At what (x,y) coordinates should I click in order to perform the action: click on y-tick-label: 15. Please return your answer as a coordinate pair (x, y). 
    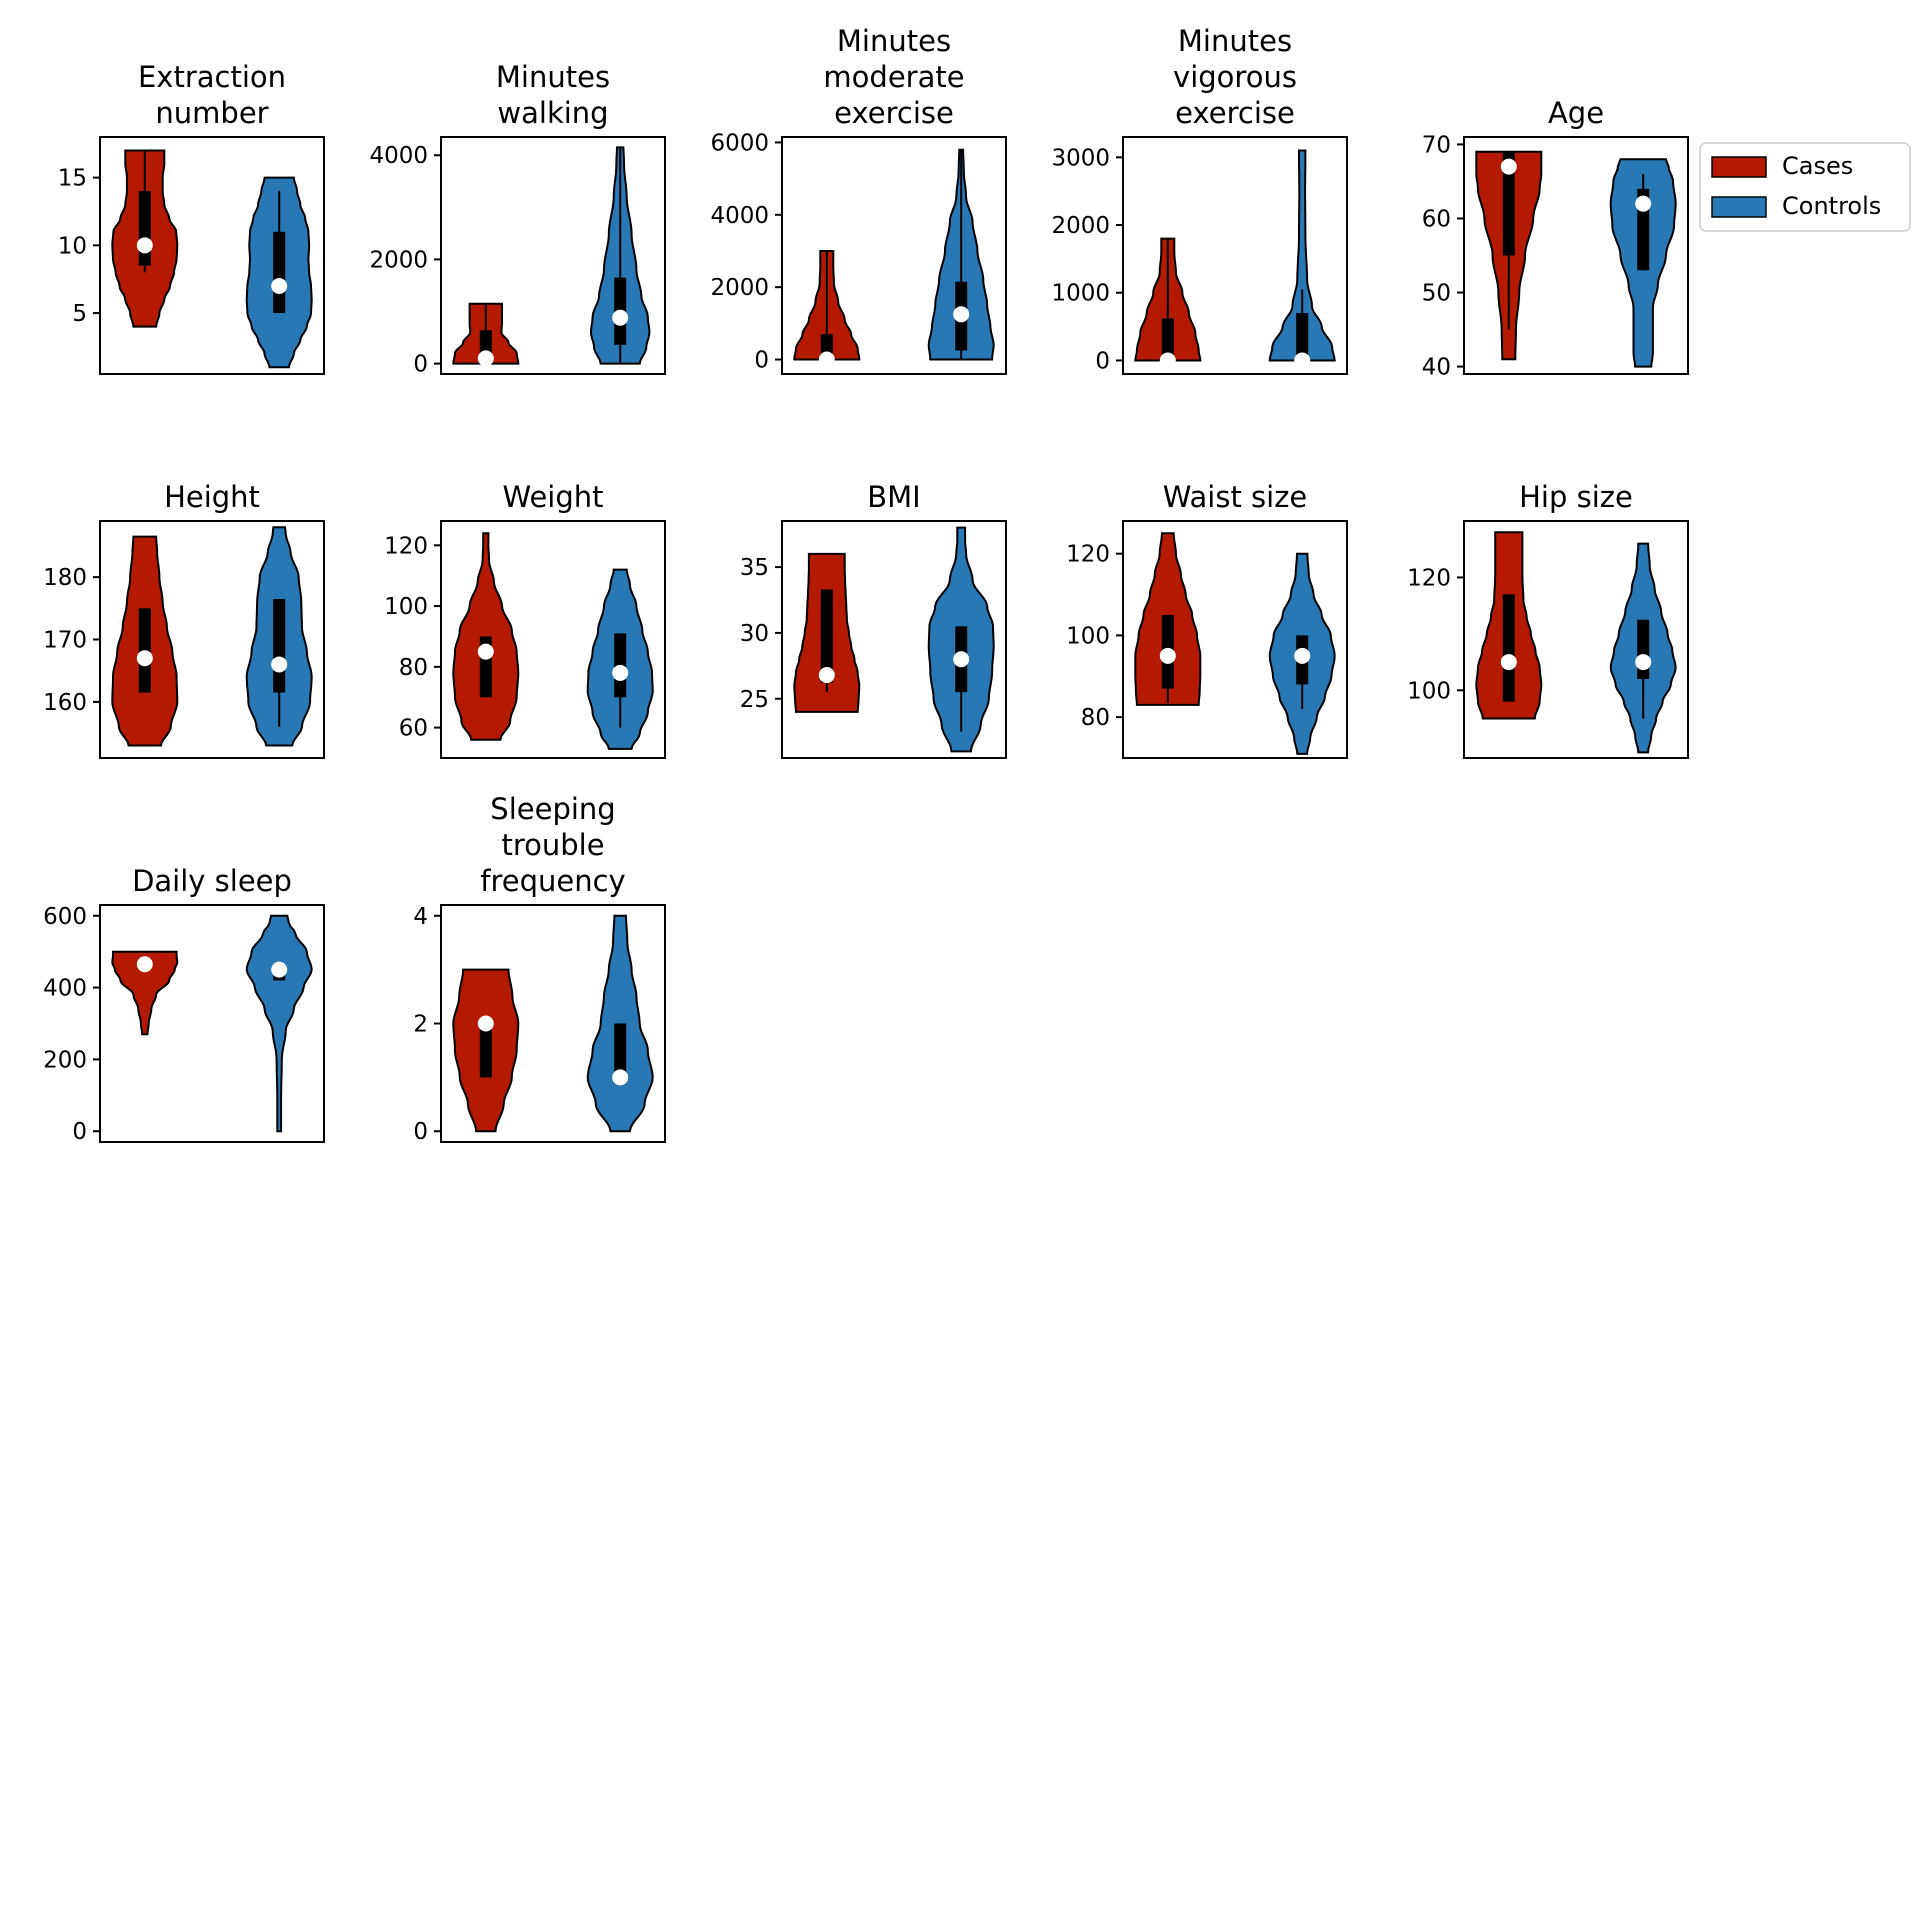
    Looking at the image, I should click on (72, 179).